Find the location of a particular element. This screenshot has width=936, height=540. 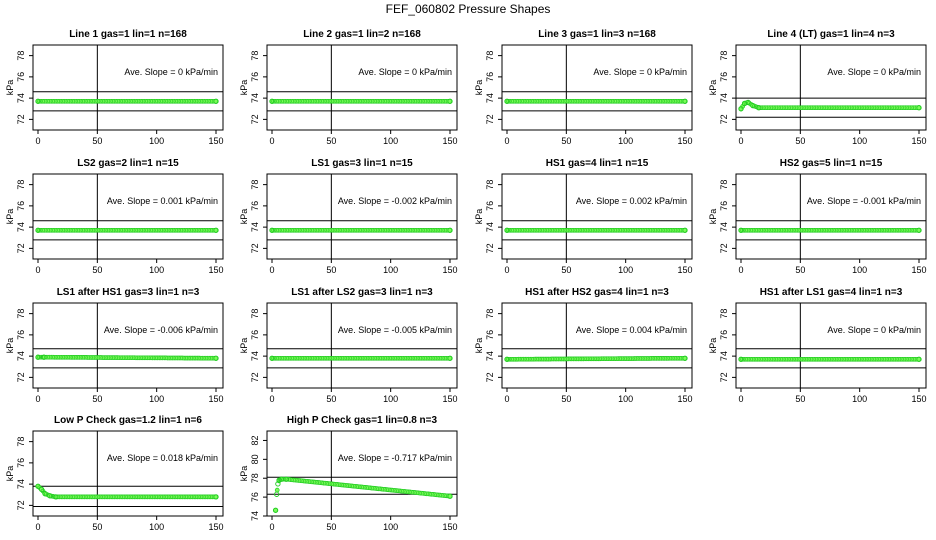

slope-annotation: Ave. Slope = -0.001 kPa/min is located at coordinates (864, 201).